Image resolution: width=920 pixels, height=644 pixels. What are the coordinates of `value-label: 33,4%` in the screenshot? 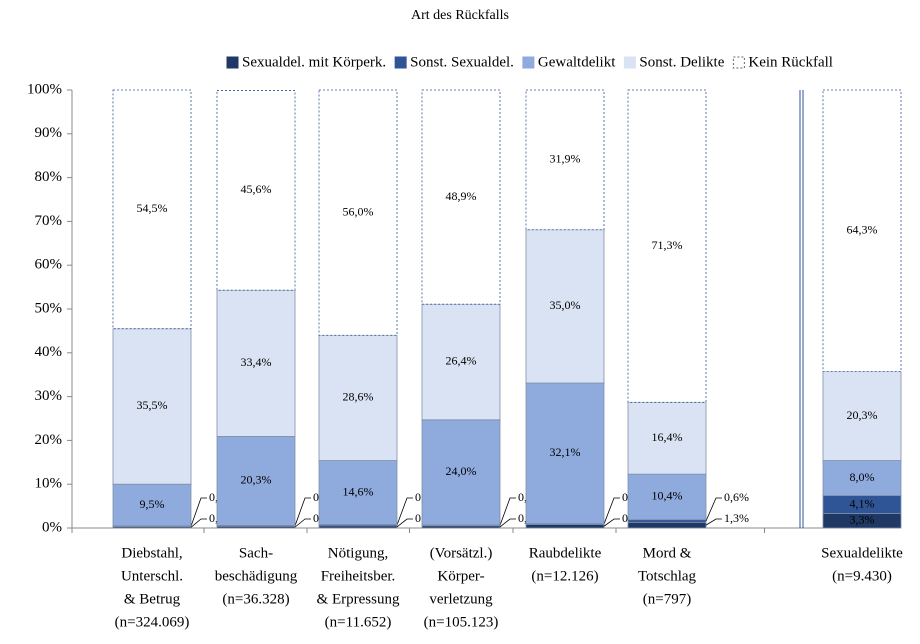 It's located at (256, 362).